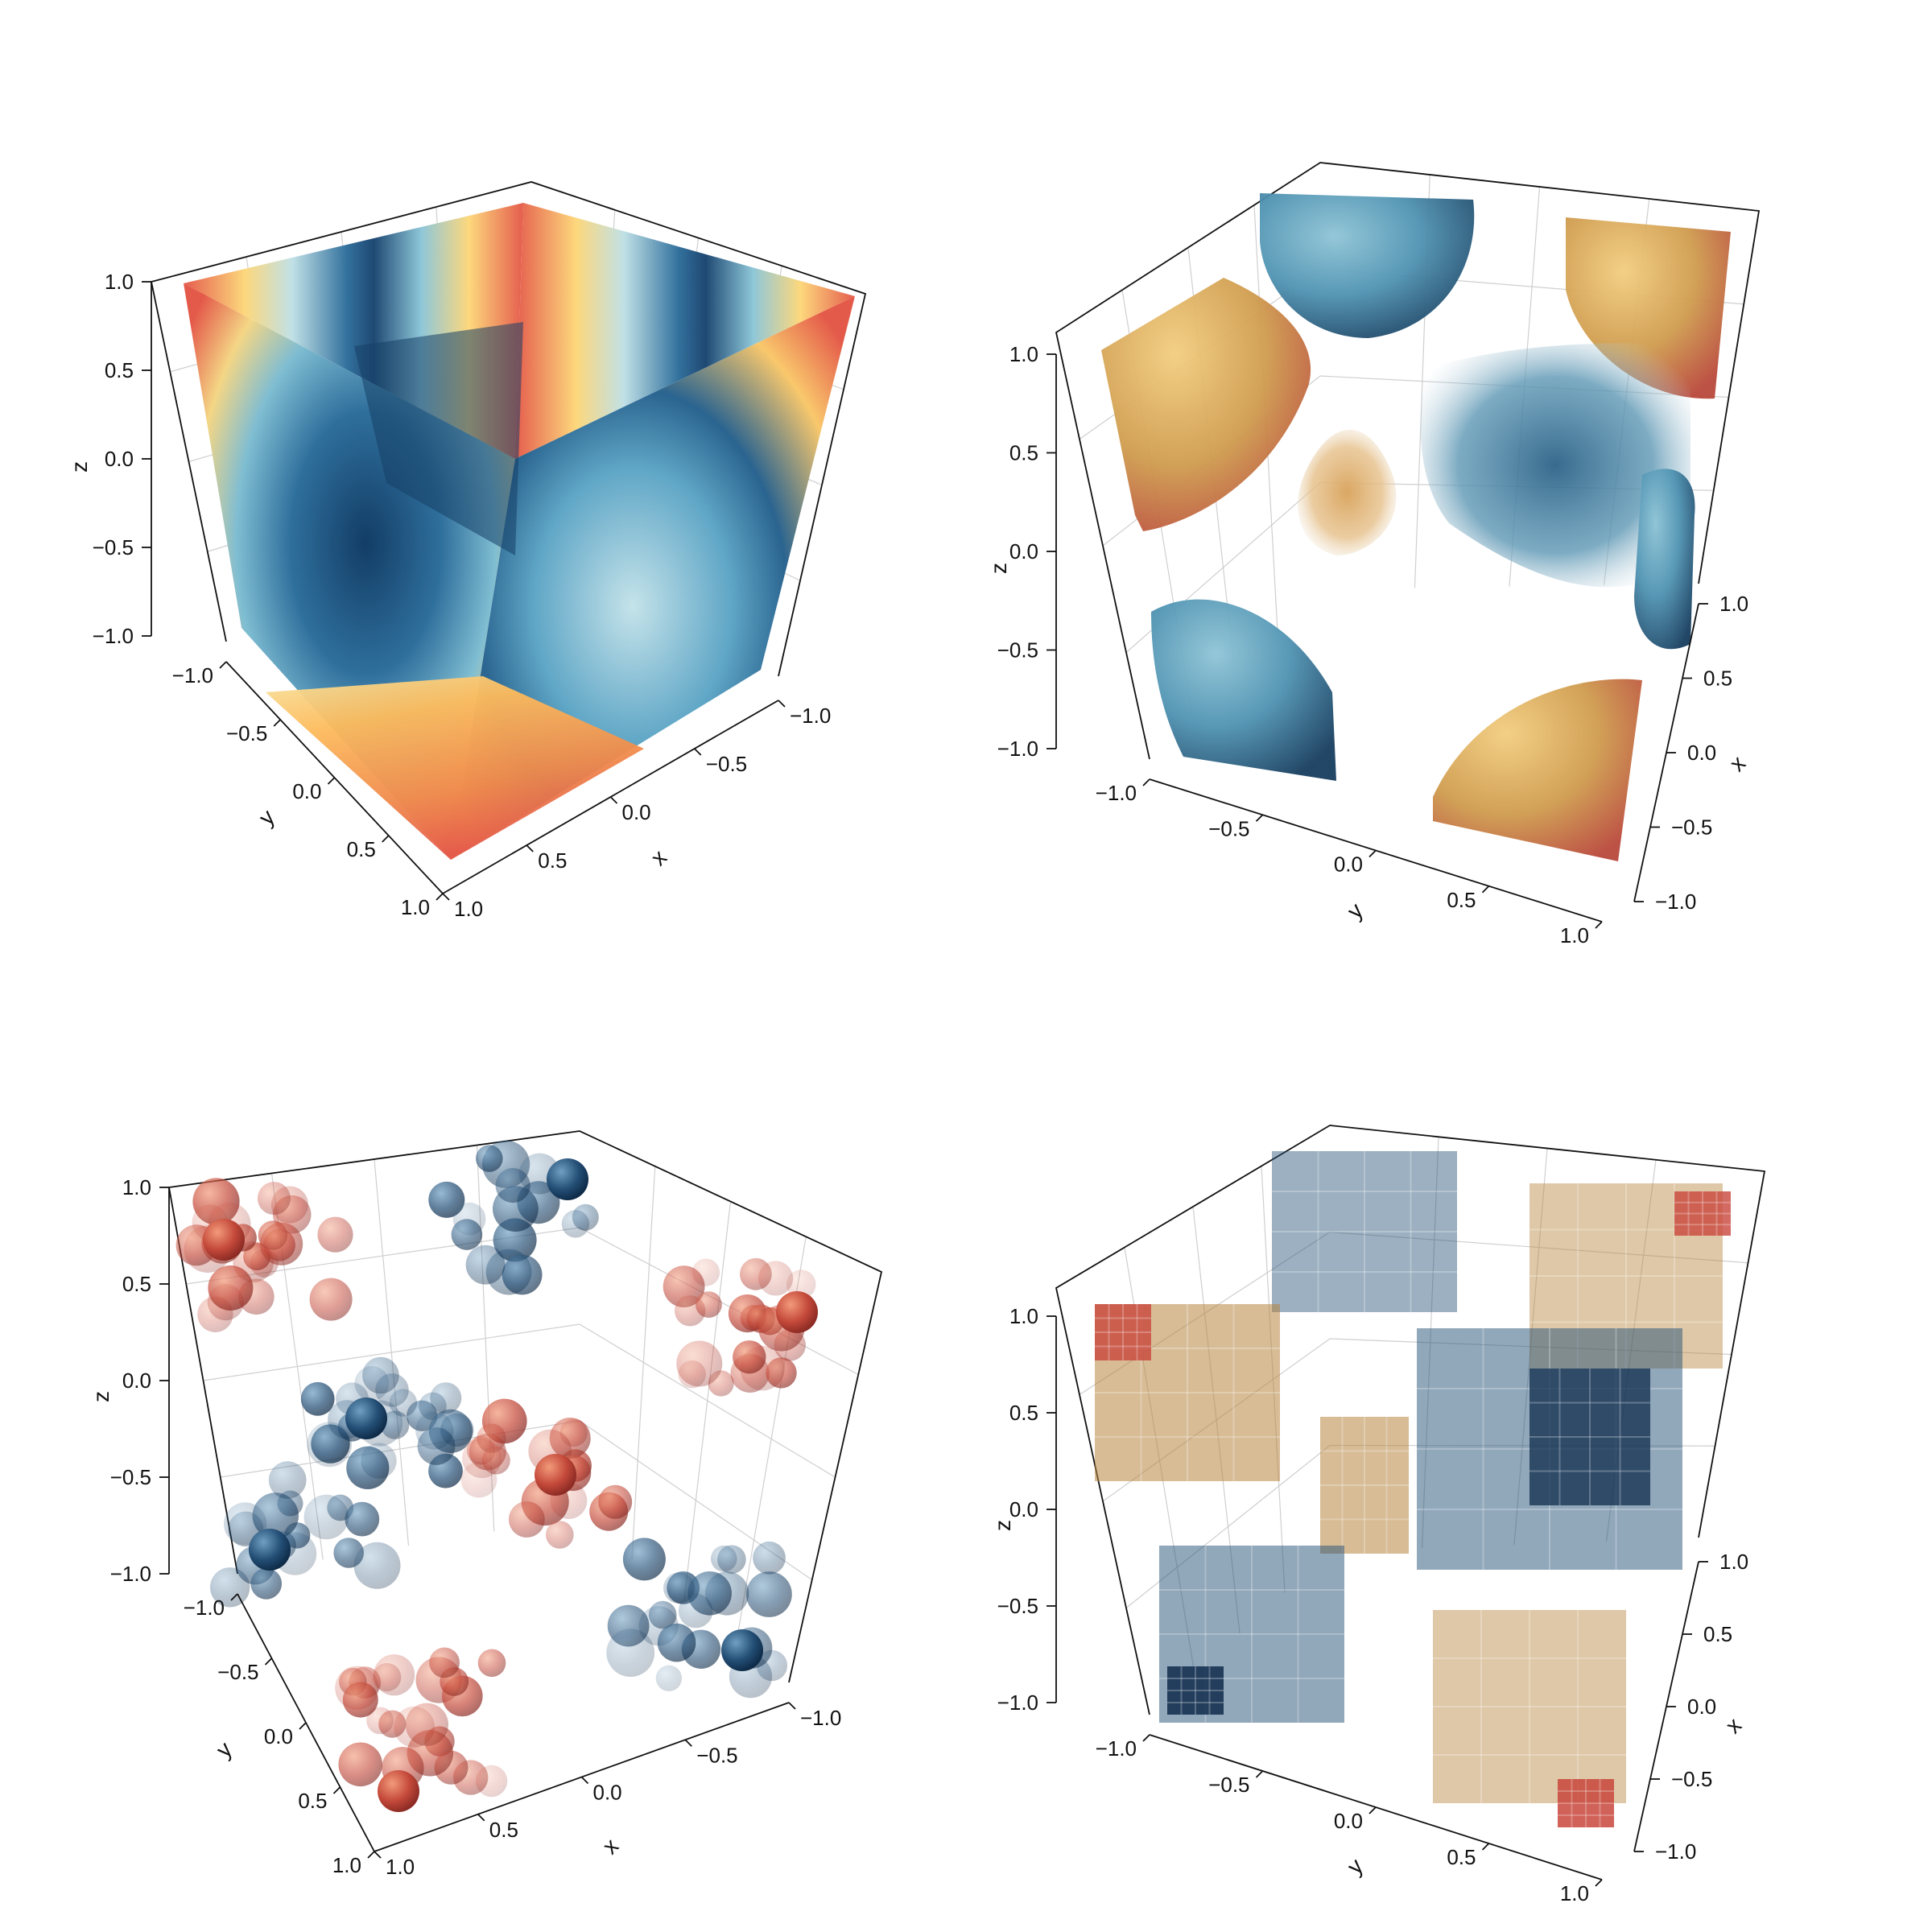 Image resolution: width=1932 pixels, height=1932 pixels. Describe the element at coordinates (468, 909) in the screenshot. I see `panel-1-x-tick-label: 1.0` at that location.